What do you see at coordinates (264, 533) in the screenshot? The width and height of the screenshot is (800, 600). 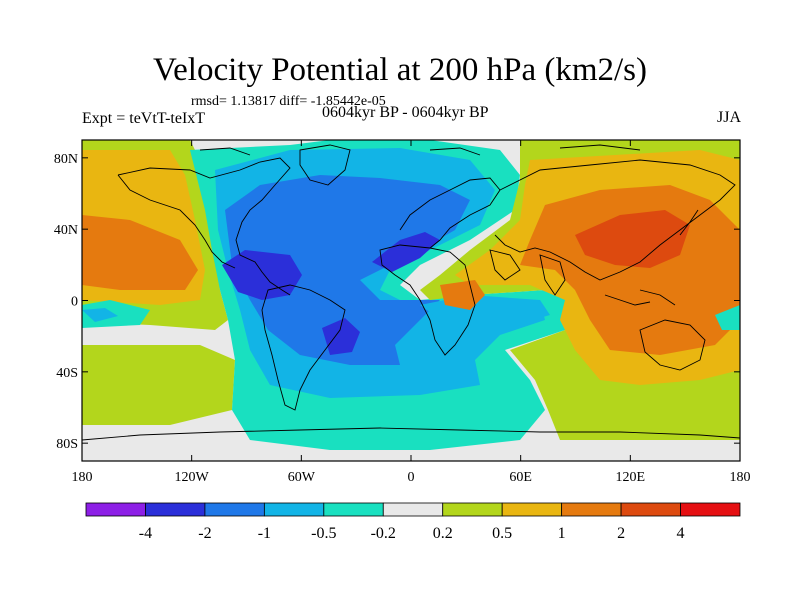 I see `colorbar-label: -1` at bounding box center [264, 533].